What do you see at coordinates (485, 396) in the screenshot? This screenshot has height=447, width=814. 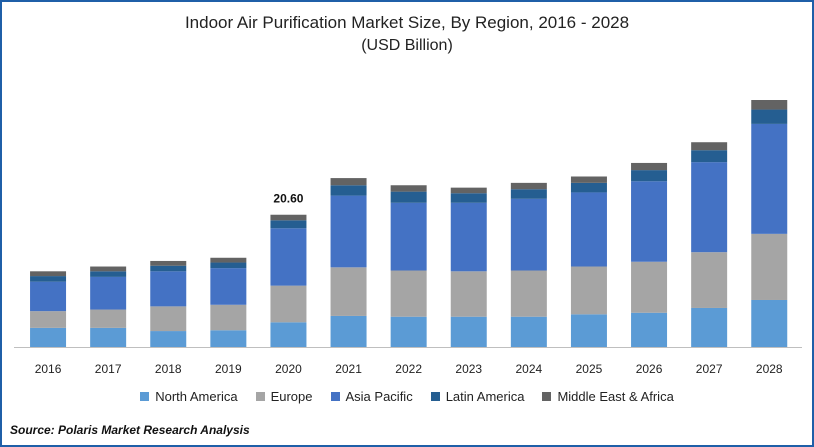 I see `legend-label: Latin America` at bounding box center [485, 396].